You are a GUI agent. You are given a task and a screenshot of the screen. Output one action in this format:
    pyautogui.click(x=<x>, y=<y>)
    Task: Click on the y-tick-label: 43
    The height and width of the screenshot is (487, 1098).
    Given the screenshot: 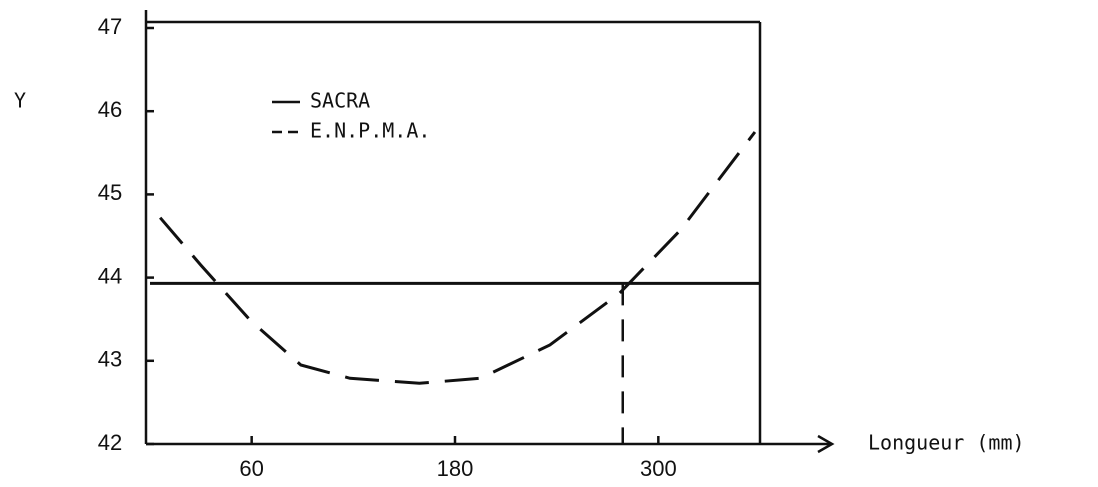 What is the action you would take?
    pyautogui.click(x=110, y=359)
    